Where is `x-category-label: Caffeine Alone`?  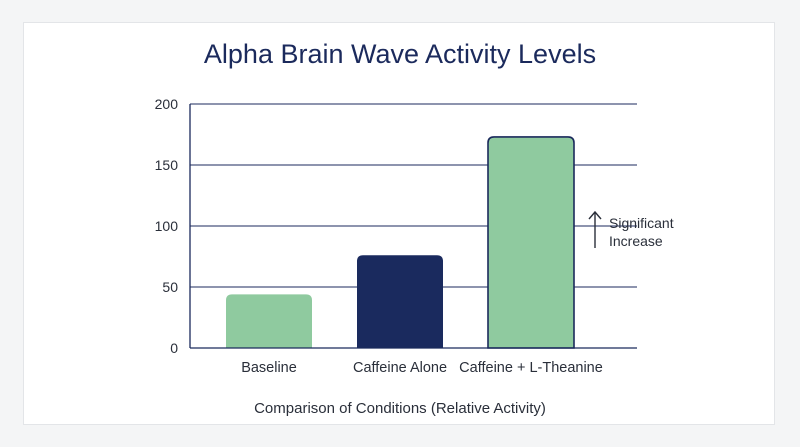
x-category-label: Caffeine Alone is located at coordinates (400, 368).